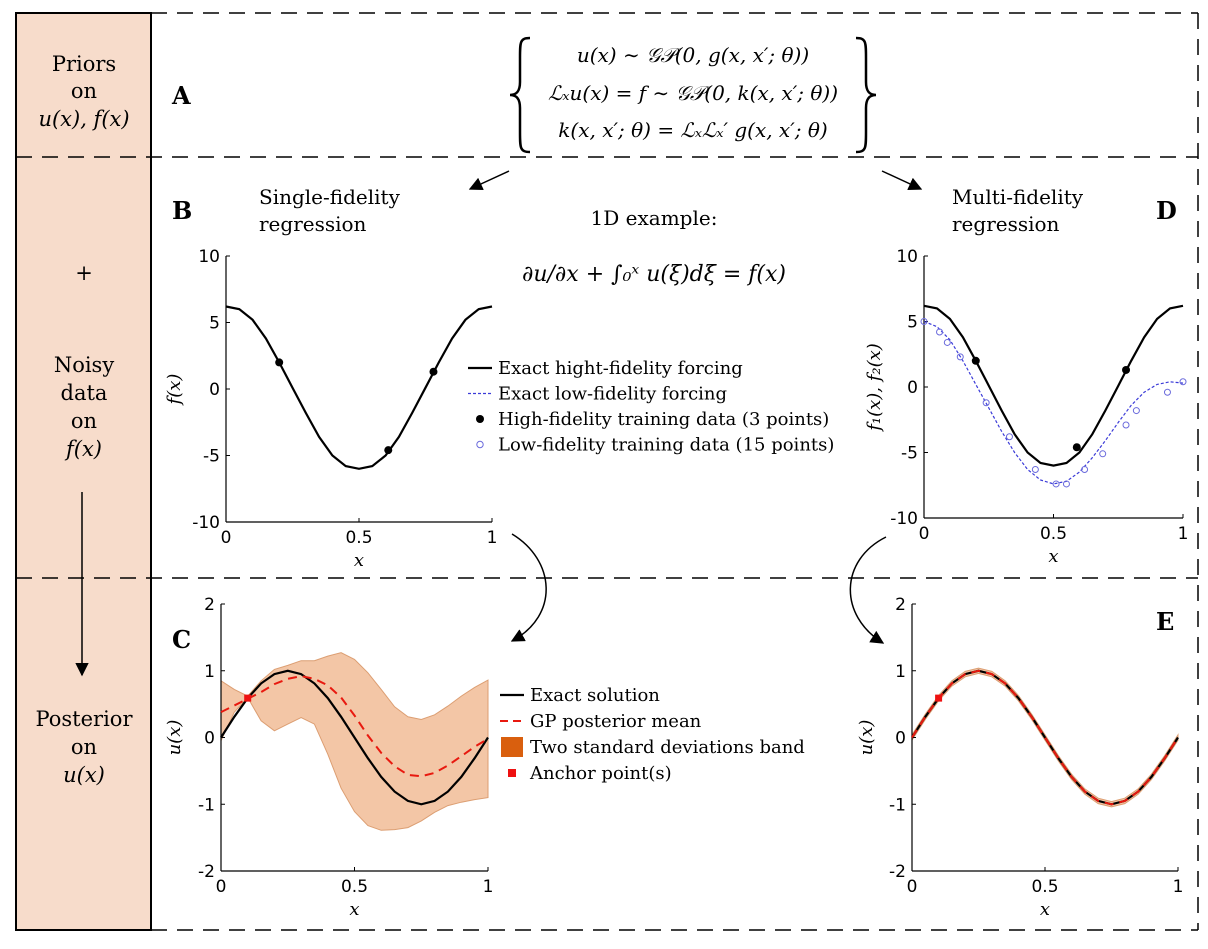  What do you see at coordinates (84, 719) in the screenshot?
I see `sidebar-posterior: Posterior` at bounding box center [84, 719].